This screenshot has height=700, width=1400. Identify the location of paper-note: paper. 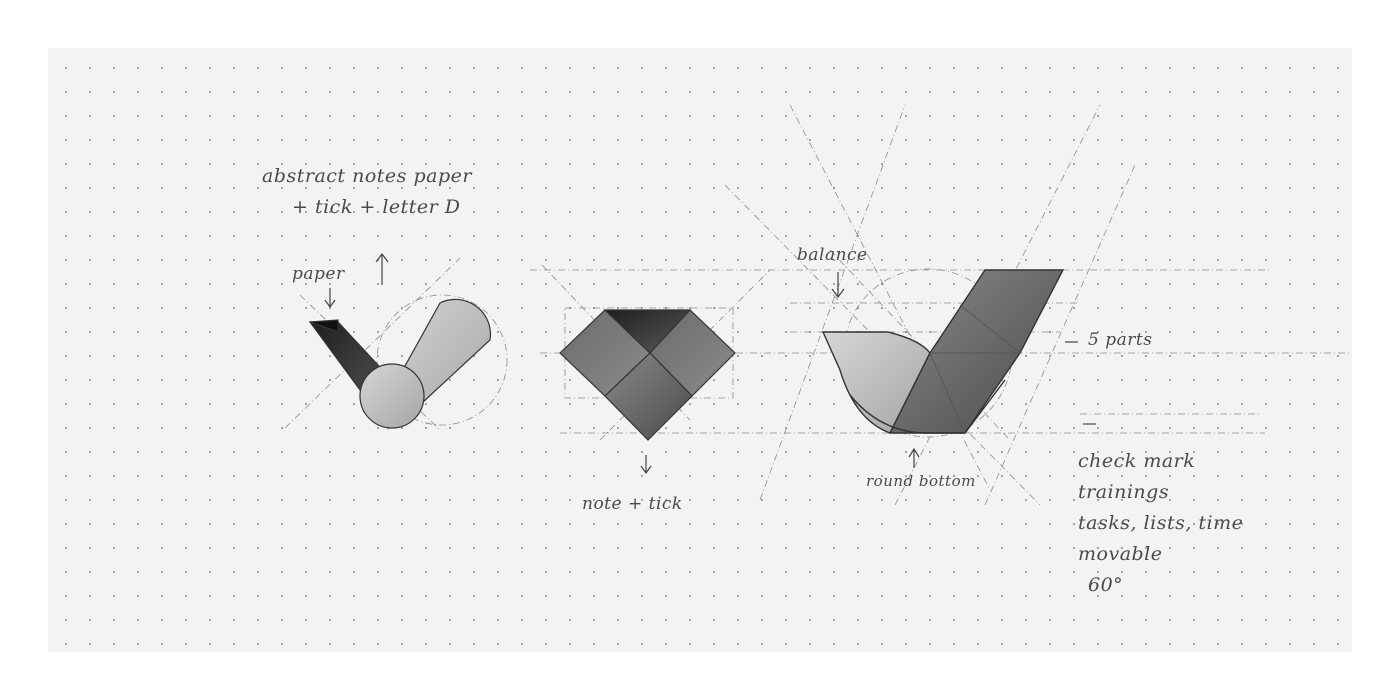
(318, 274).